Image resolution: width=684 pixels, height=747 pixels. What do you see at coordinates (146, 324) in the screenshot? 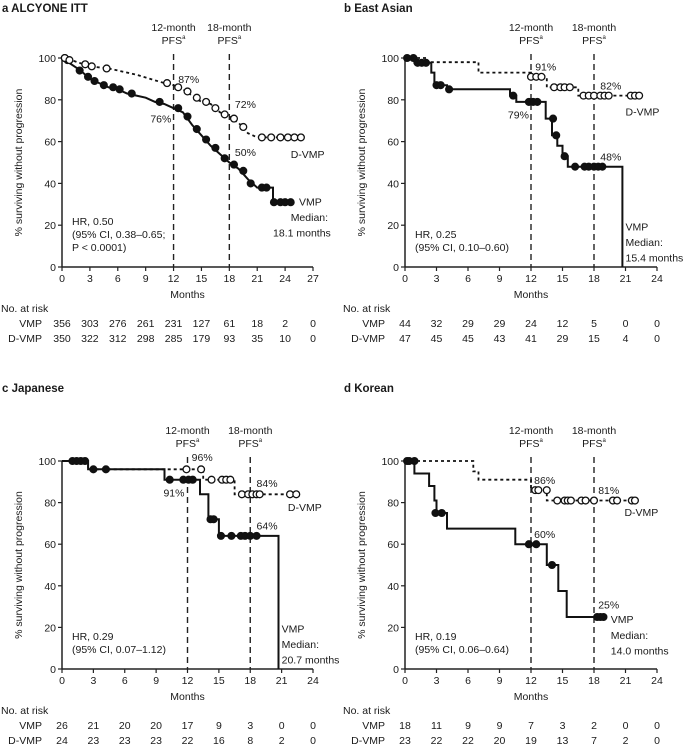
I see `risk-value: 261` at bounding box center [146, 324].